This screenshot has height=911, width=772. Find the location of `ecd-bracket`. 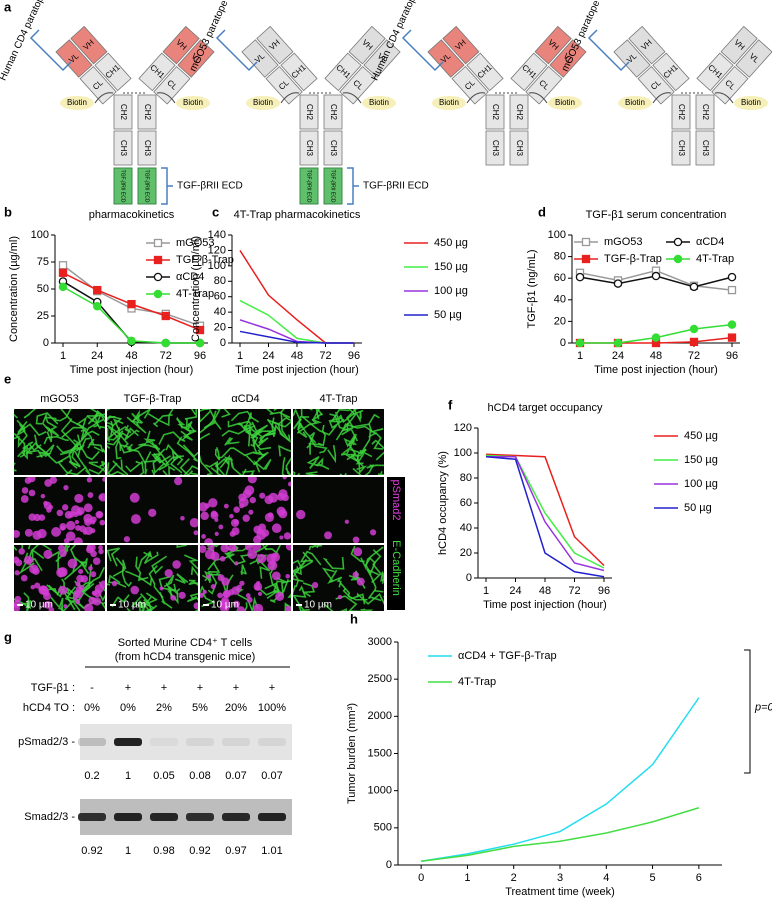

ecd-bracket is located at coordinates (353, 186).